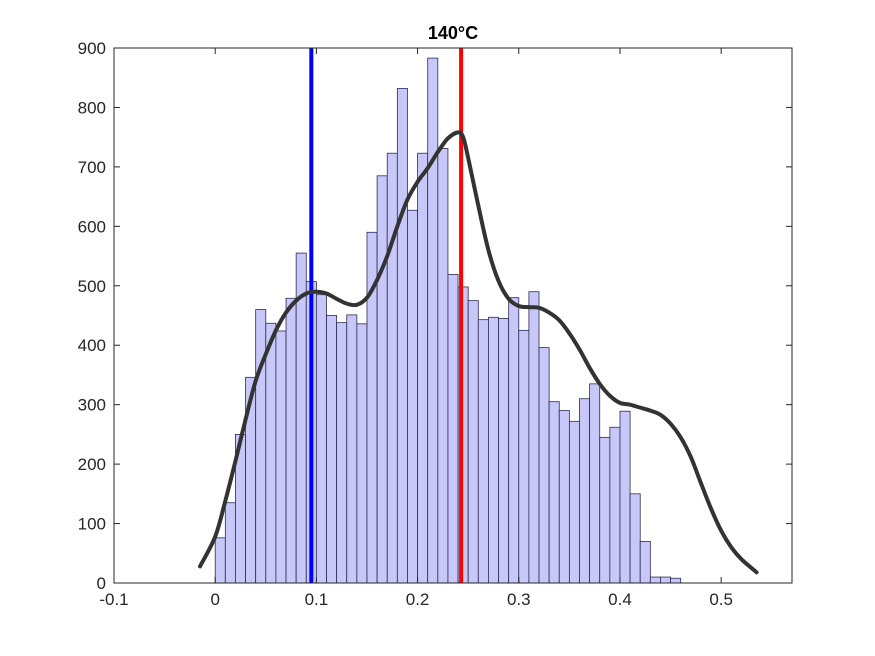 This screenshot has height=656, width=875. What do you see at coordinates (92, 48) in the screenshot?
I see `y-tick-label: 900` at bounding box center [92, 48].